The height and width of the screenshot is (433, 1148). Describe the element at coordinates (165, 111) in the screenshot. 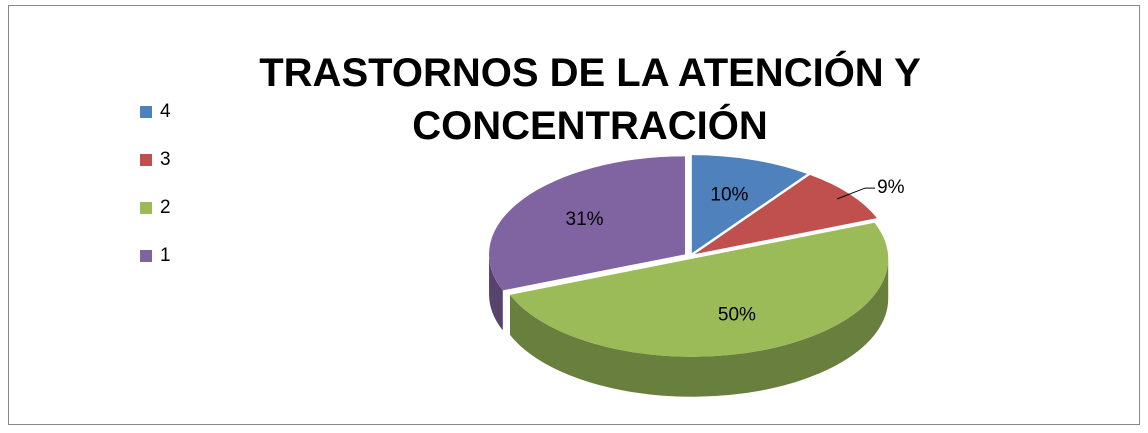

I see `legend-label: 4` at that location.